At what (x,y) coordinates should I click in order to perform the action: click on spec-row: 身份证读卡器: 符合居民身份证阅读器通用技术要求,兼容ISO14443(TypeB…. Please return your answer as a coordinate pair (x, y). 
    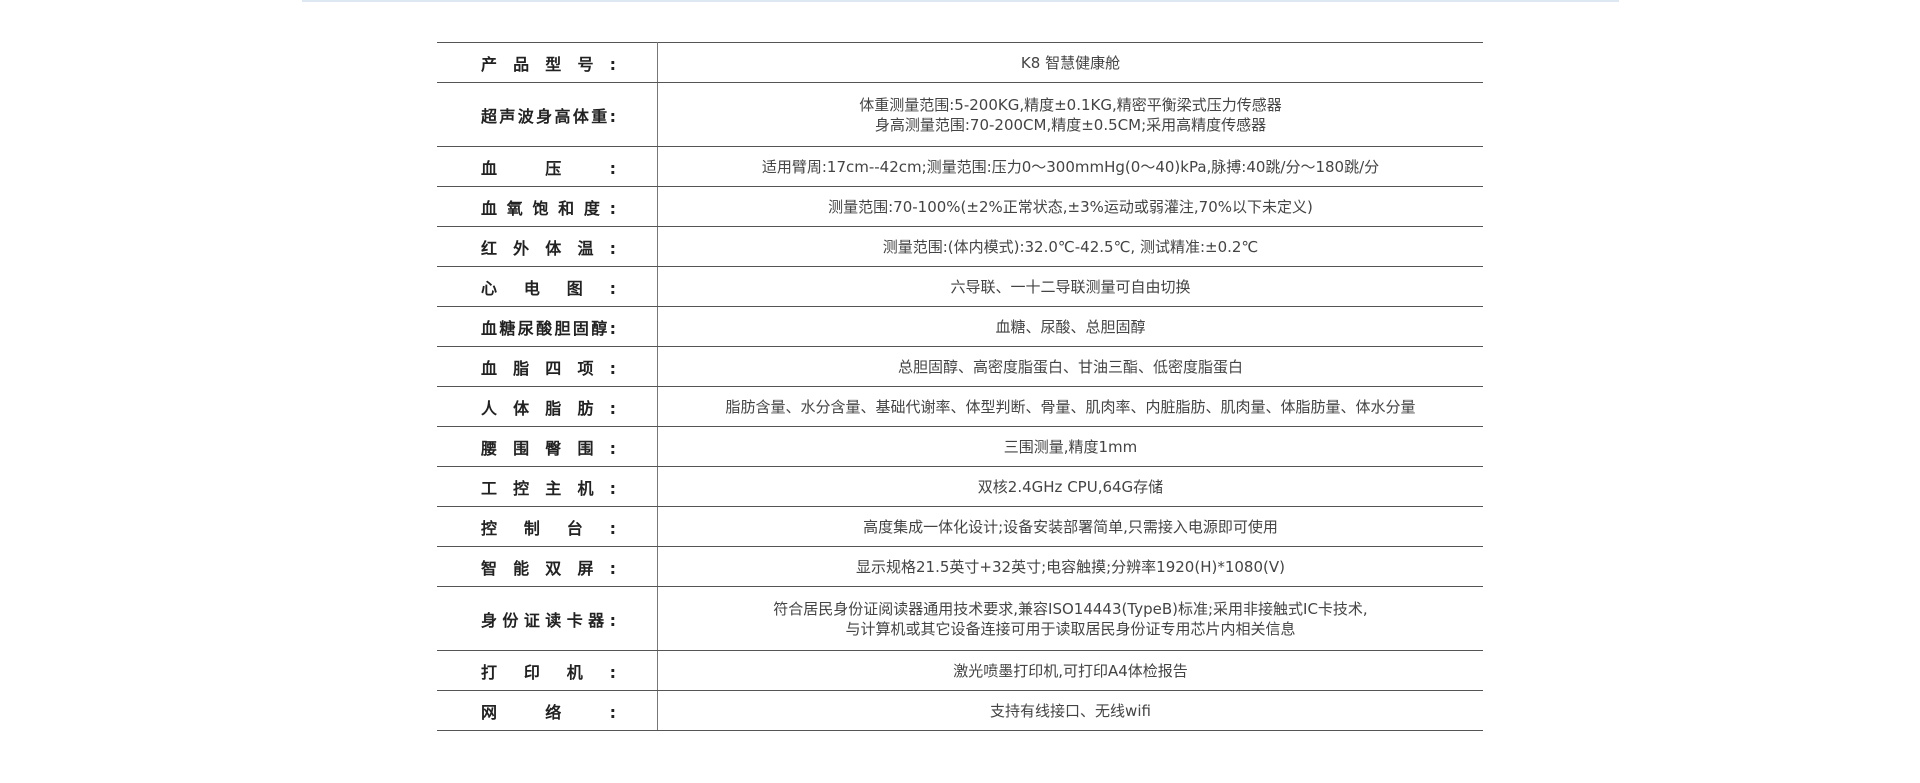
    Looking at the image, I should click on (960, 618).